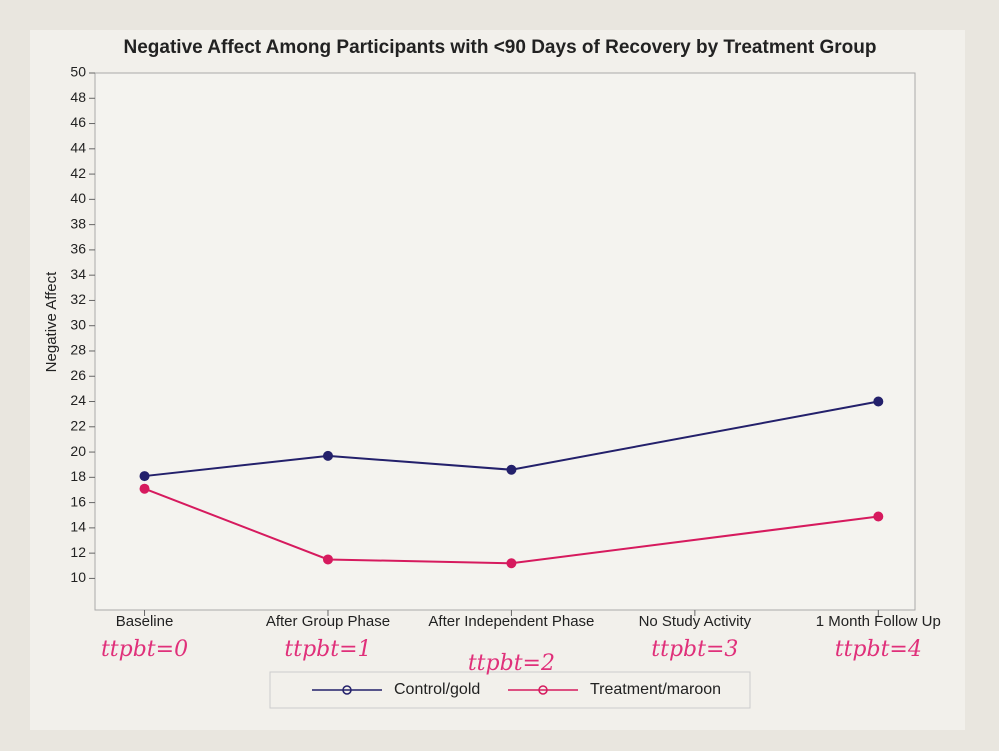 The height and width of the screenshot is (751, 999). What do you see at coordinates (78, 501) in the screenshot?
I see `y-tick-label: 16` at bounding box center [78, 501].